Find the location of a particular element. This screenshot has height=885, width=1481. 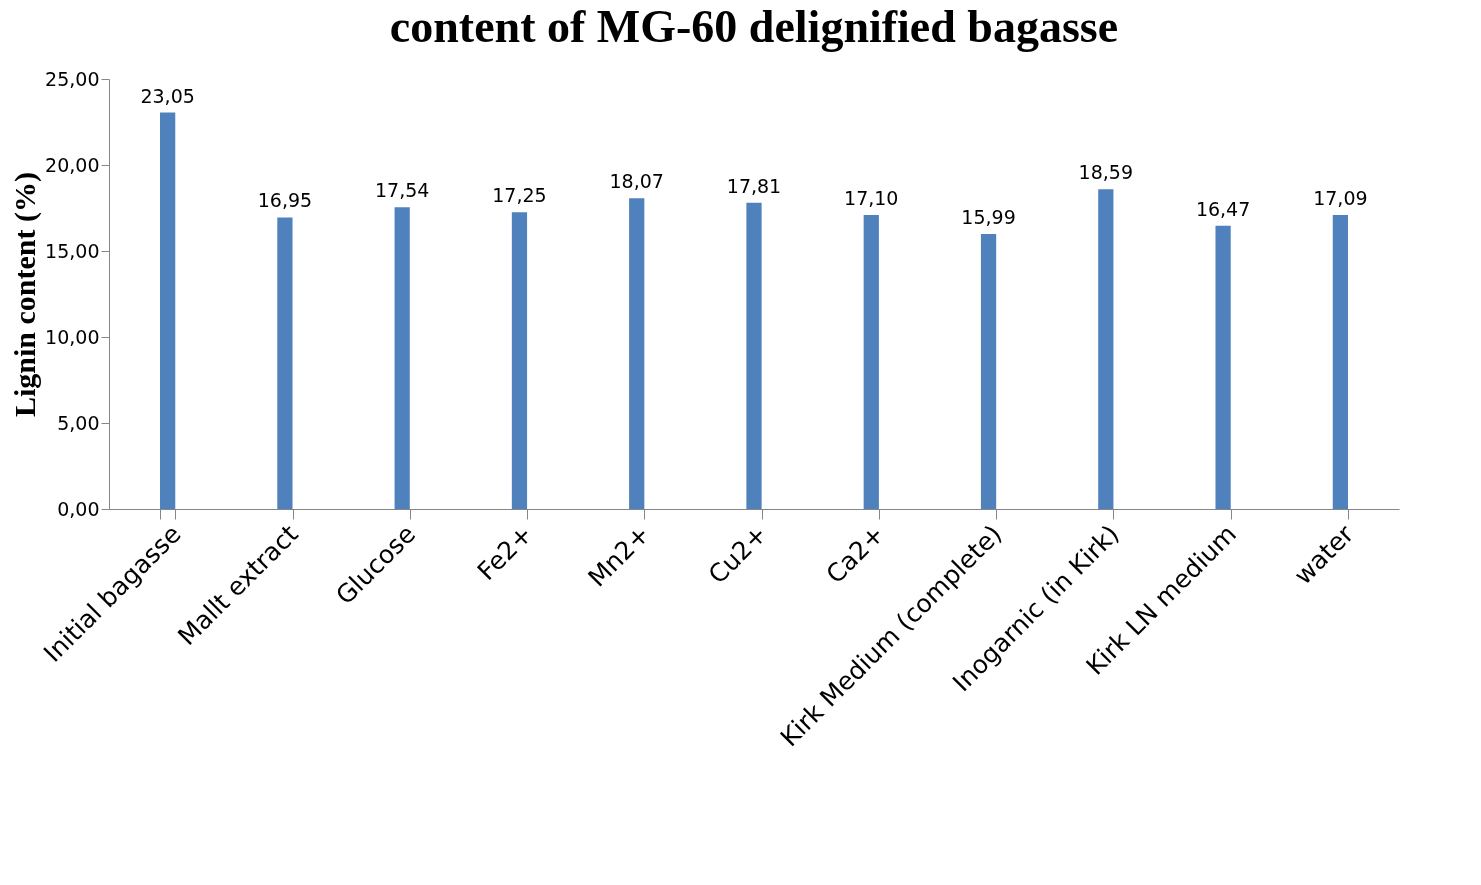

data-label: 16,47 is located at coordinates (1223, 208).